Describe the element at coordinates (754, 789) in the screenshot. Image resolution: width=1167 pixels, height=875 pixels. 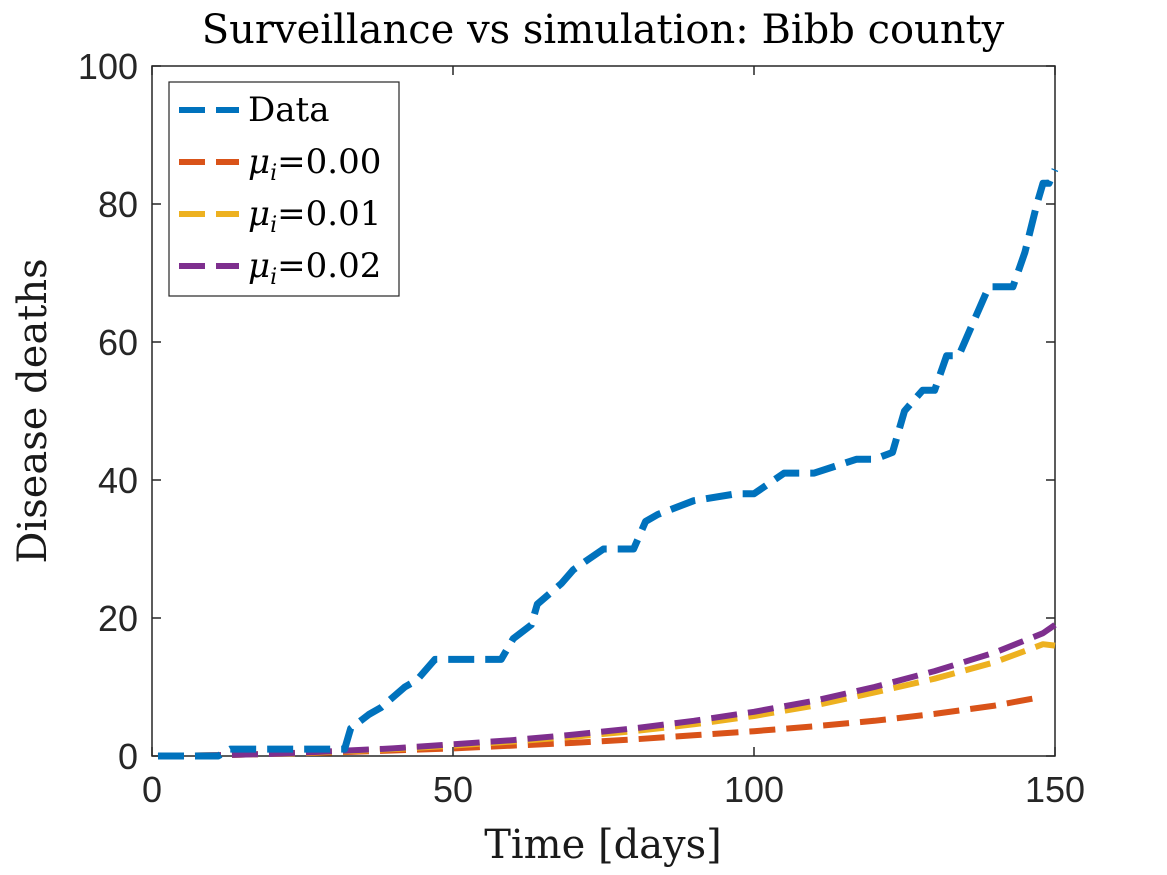
I see `x-tick-label: 100` at that location.